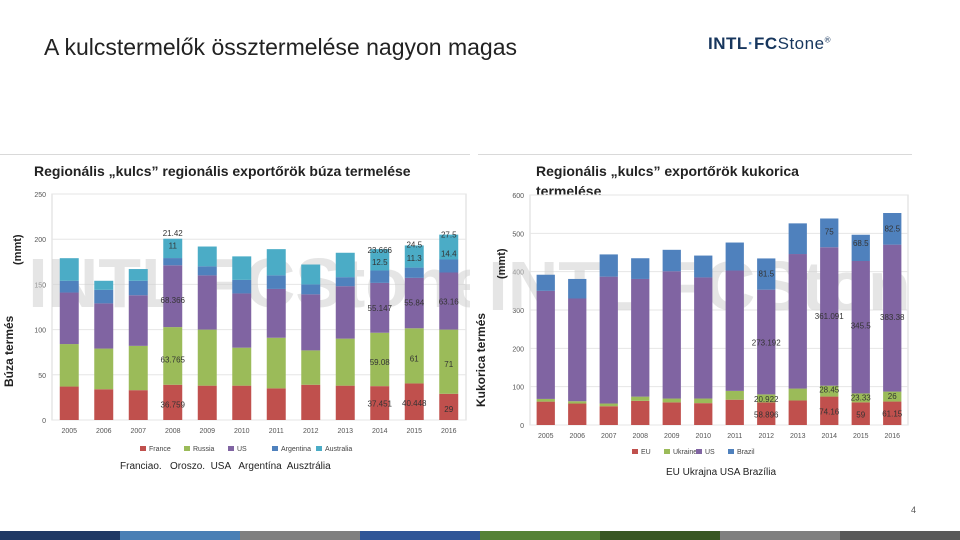  Describe the element at coordinates (69, 431) in the screenshot. I see `wheat-x-tick-label: 2005` at that location.